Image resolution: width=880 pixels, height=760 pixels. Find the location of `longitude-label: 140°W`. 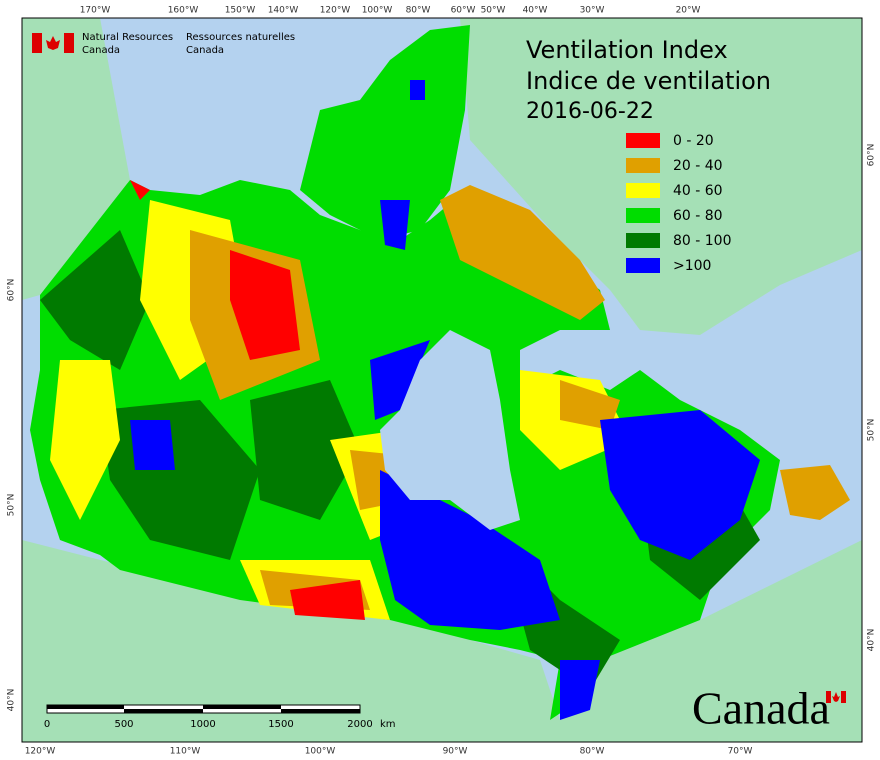

longitude-label: 140°W is located at coordinates (283, 11).